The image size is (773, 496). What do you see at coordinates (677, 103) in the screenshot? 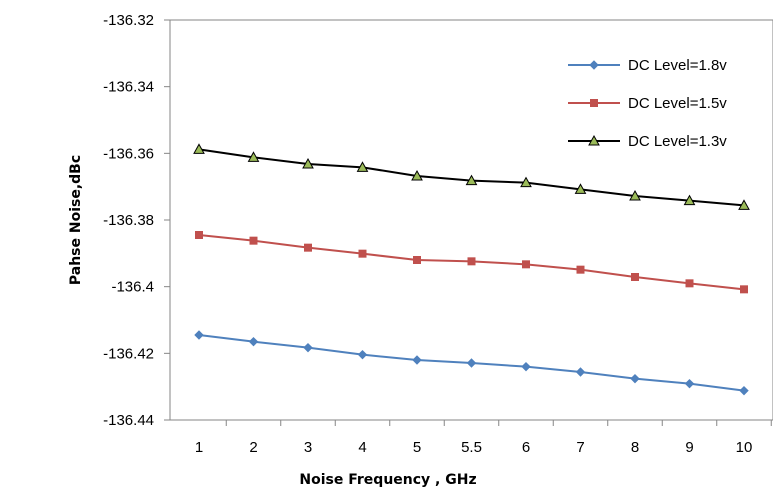
I see `legend-label: DC Level=1.5v` at bounding box center [677, 103].